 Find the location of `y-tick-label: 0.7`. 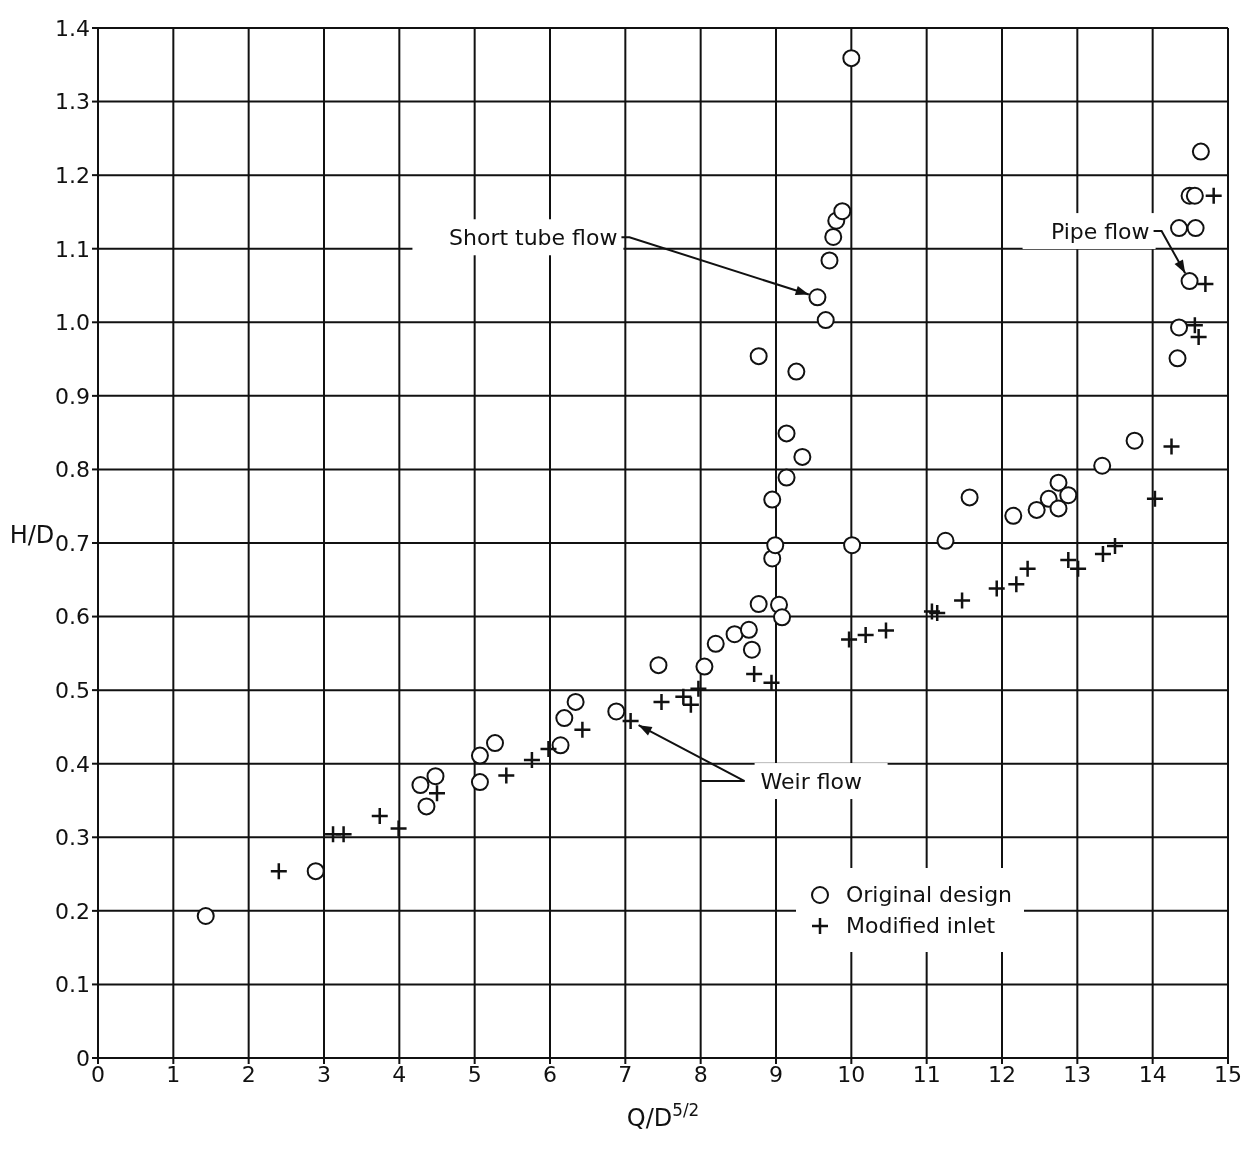

y-tick-label: 0.7 is located at coordinates (72, 543).